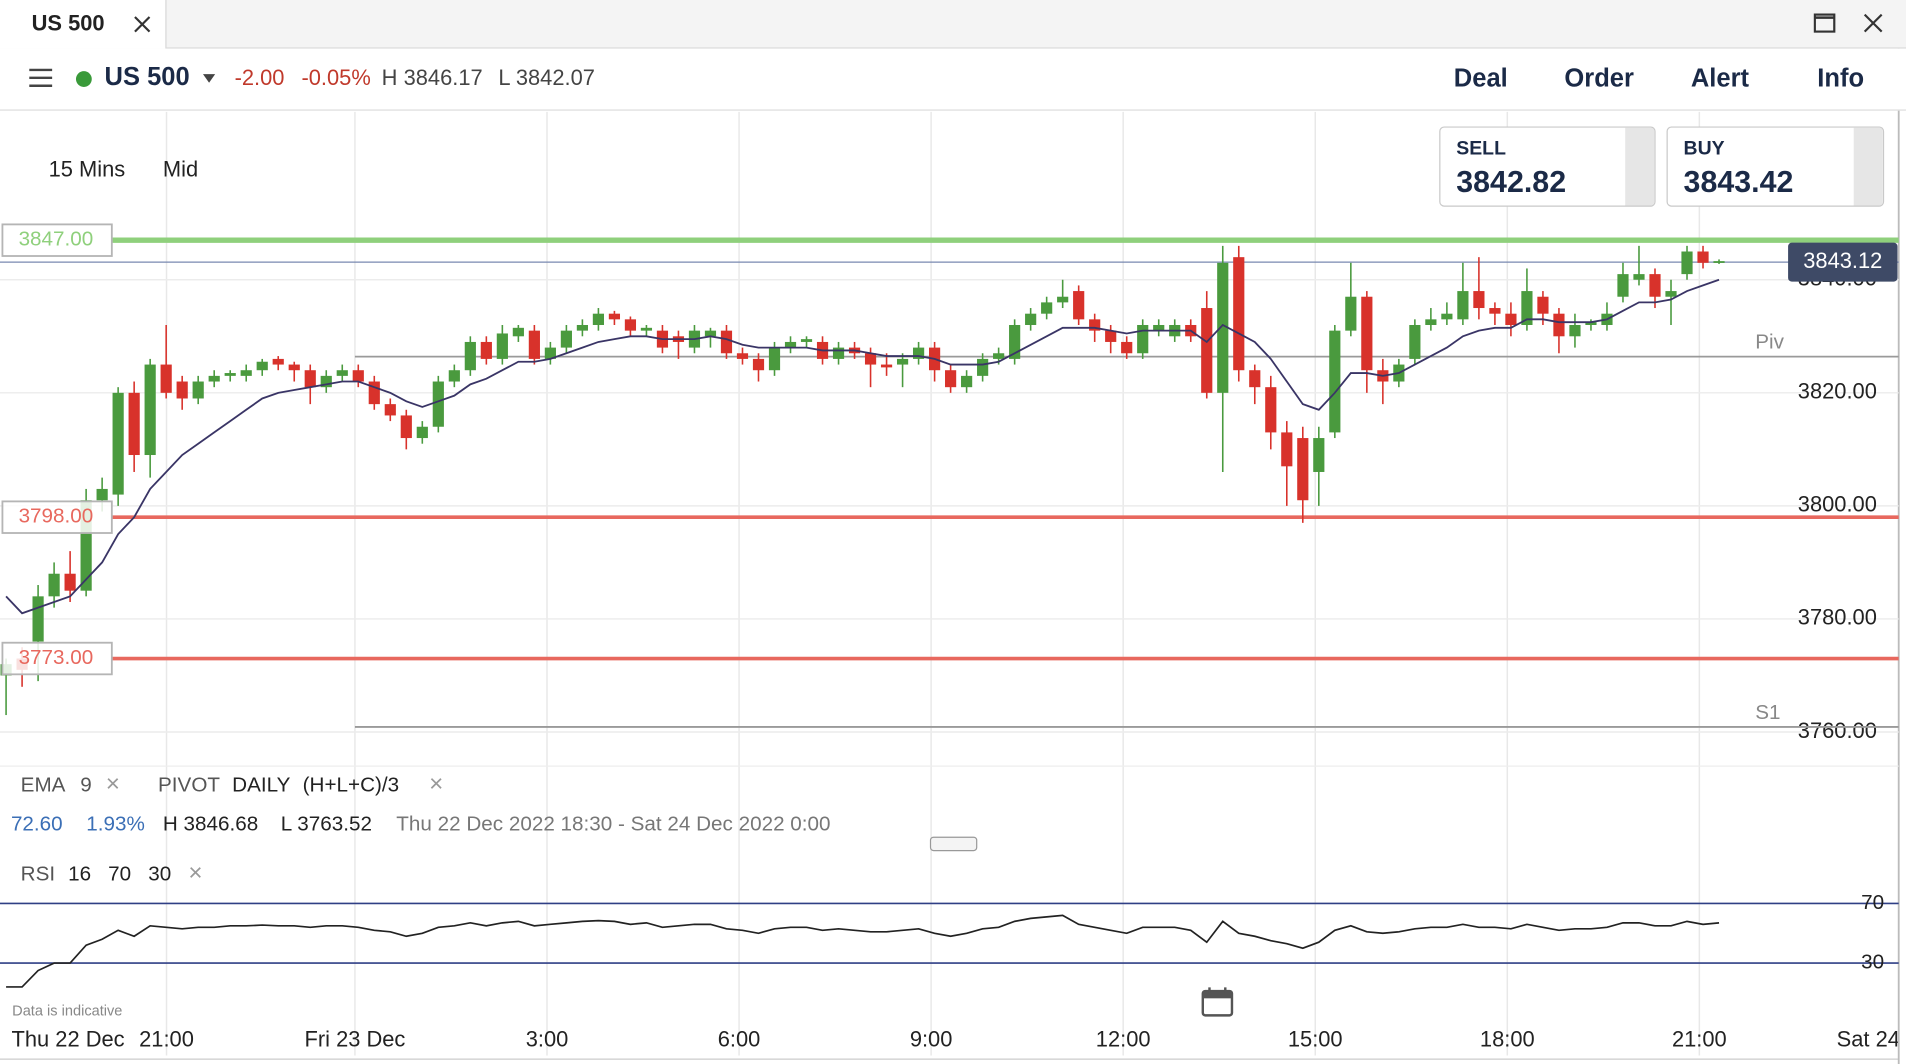 The height and width of the screenshot is (1064, 1906). What do you see at coordinates (1837, 504) in the screenshot?
I see `y-tick-label: 3800.00` at bounding box center [1837, 504].